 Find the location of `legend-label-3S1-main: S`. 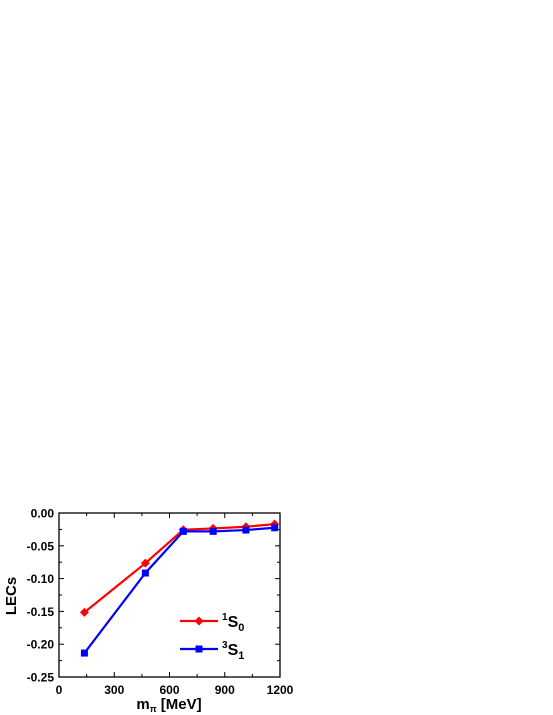

legend-label-3S1-main: S is located at coordinates (233, 650).